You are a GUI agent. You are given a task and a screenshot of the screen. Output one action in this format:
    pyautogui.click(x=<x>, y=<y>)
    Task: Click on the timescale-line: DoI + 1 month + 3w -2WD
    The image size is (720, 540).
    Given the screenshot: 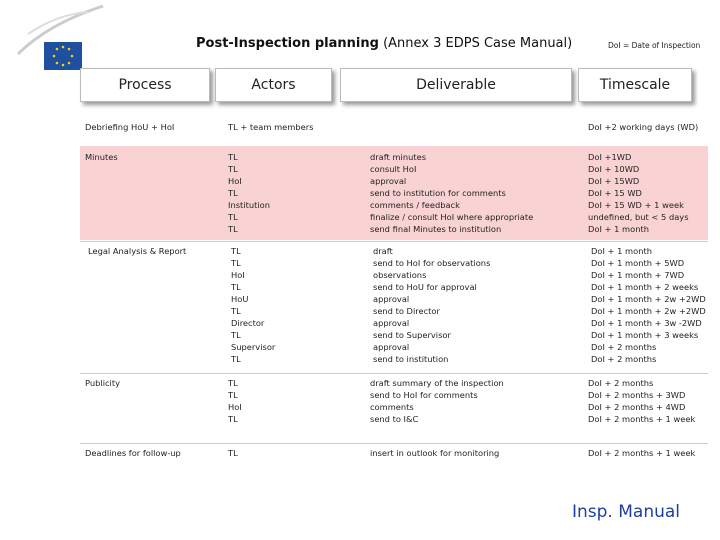 What is the action you would take?
    pyautogui.click(x=646, y=323)
    